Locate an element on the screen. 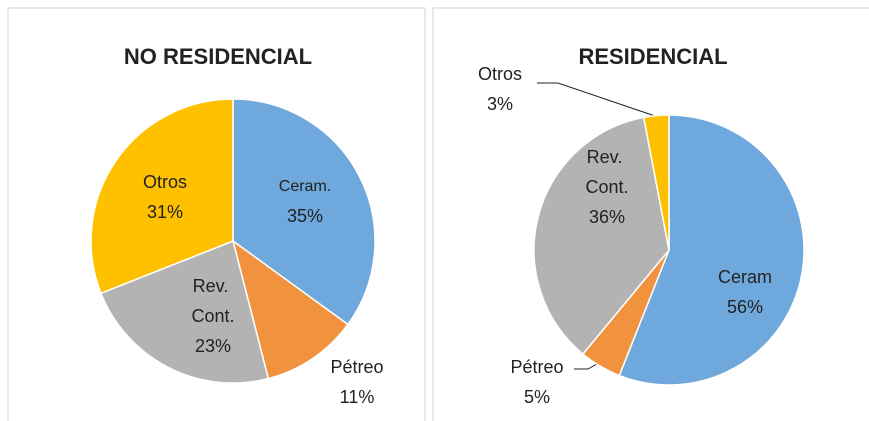 Image resolution: width=869 pixels, height=421 pixels. label-line: Ceram. is located at coordinates (305, 186).